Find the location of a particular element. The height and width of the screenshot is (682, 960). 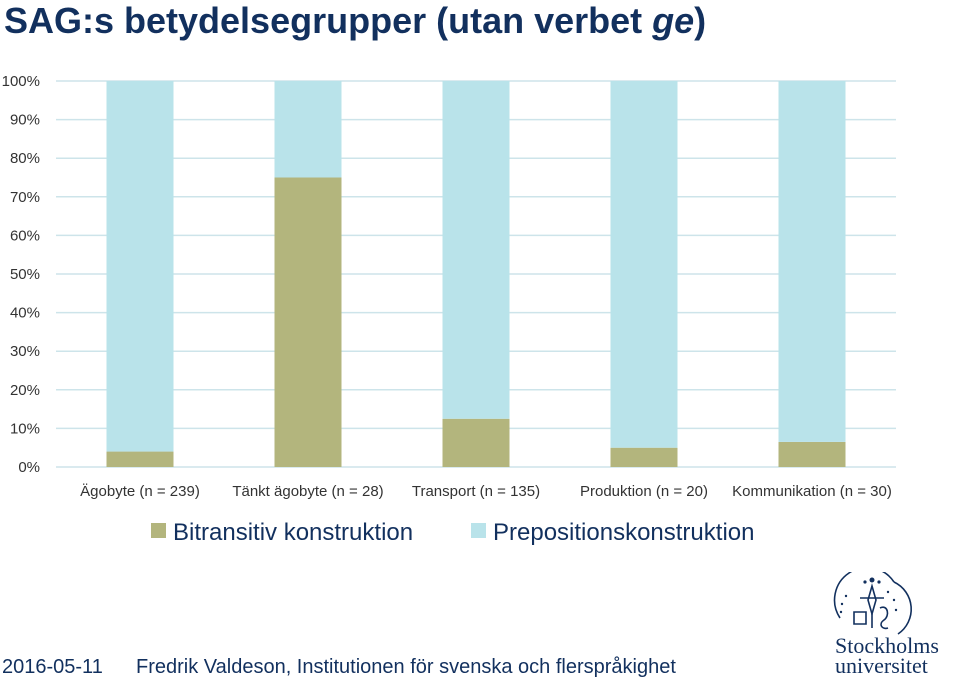

logo-line-1: Stockholms is located at coordinates (887, 645).